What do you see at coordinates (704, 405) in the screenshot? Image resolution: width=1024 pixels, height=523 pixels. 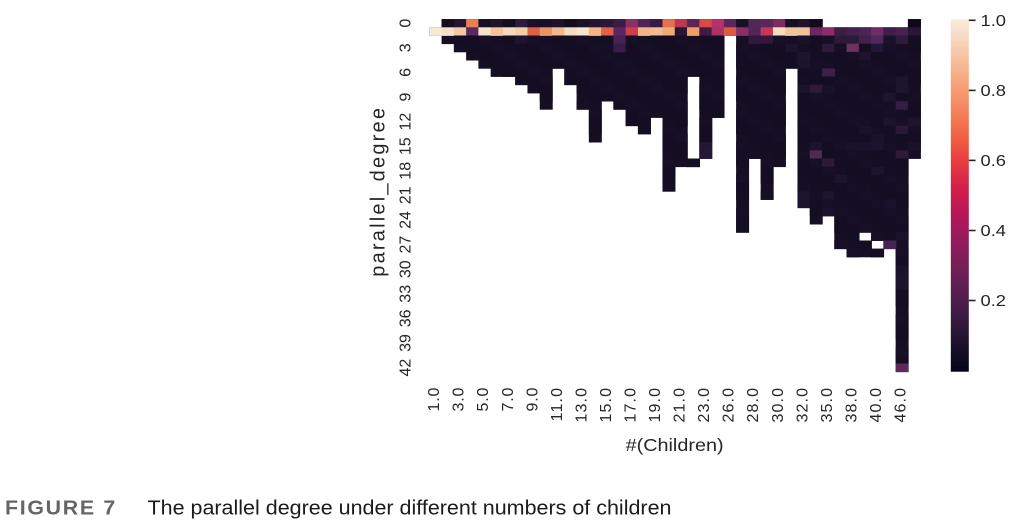 I see `svg-text: 23.0` at bounding box center [704, 405].